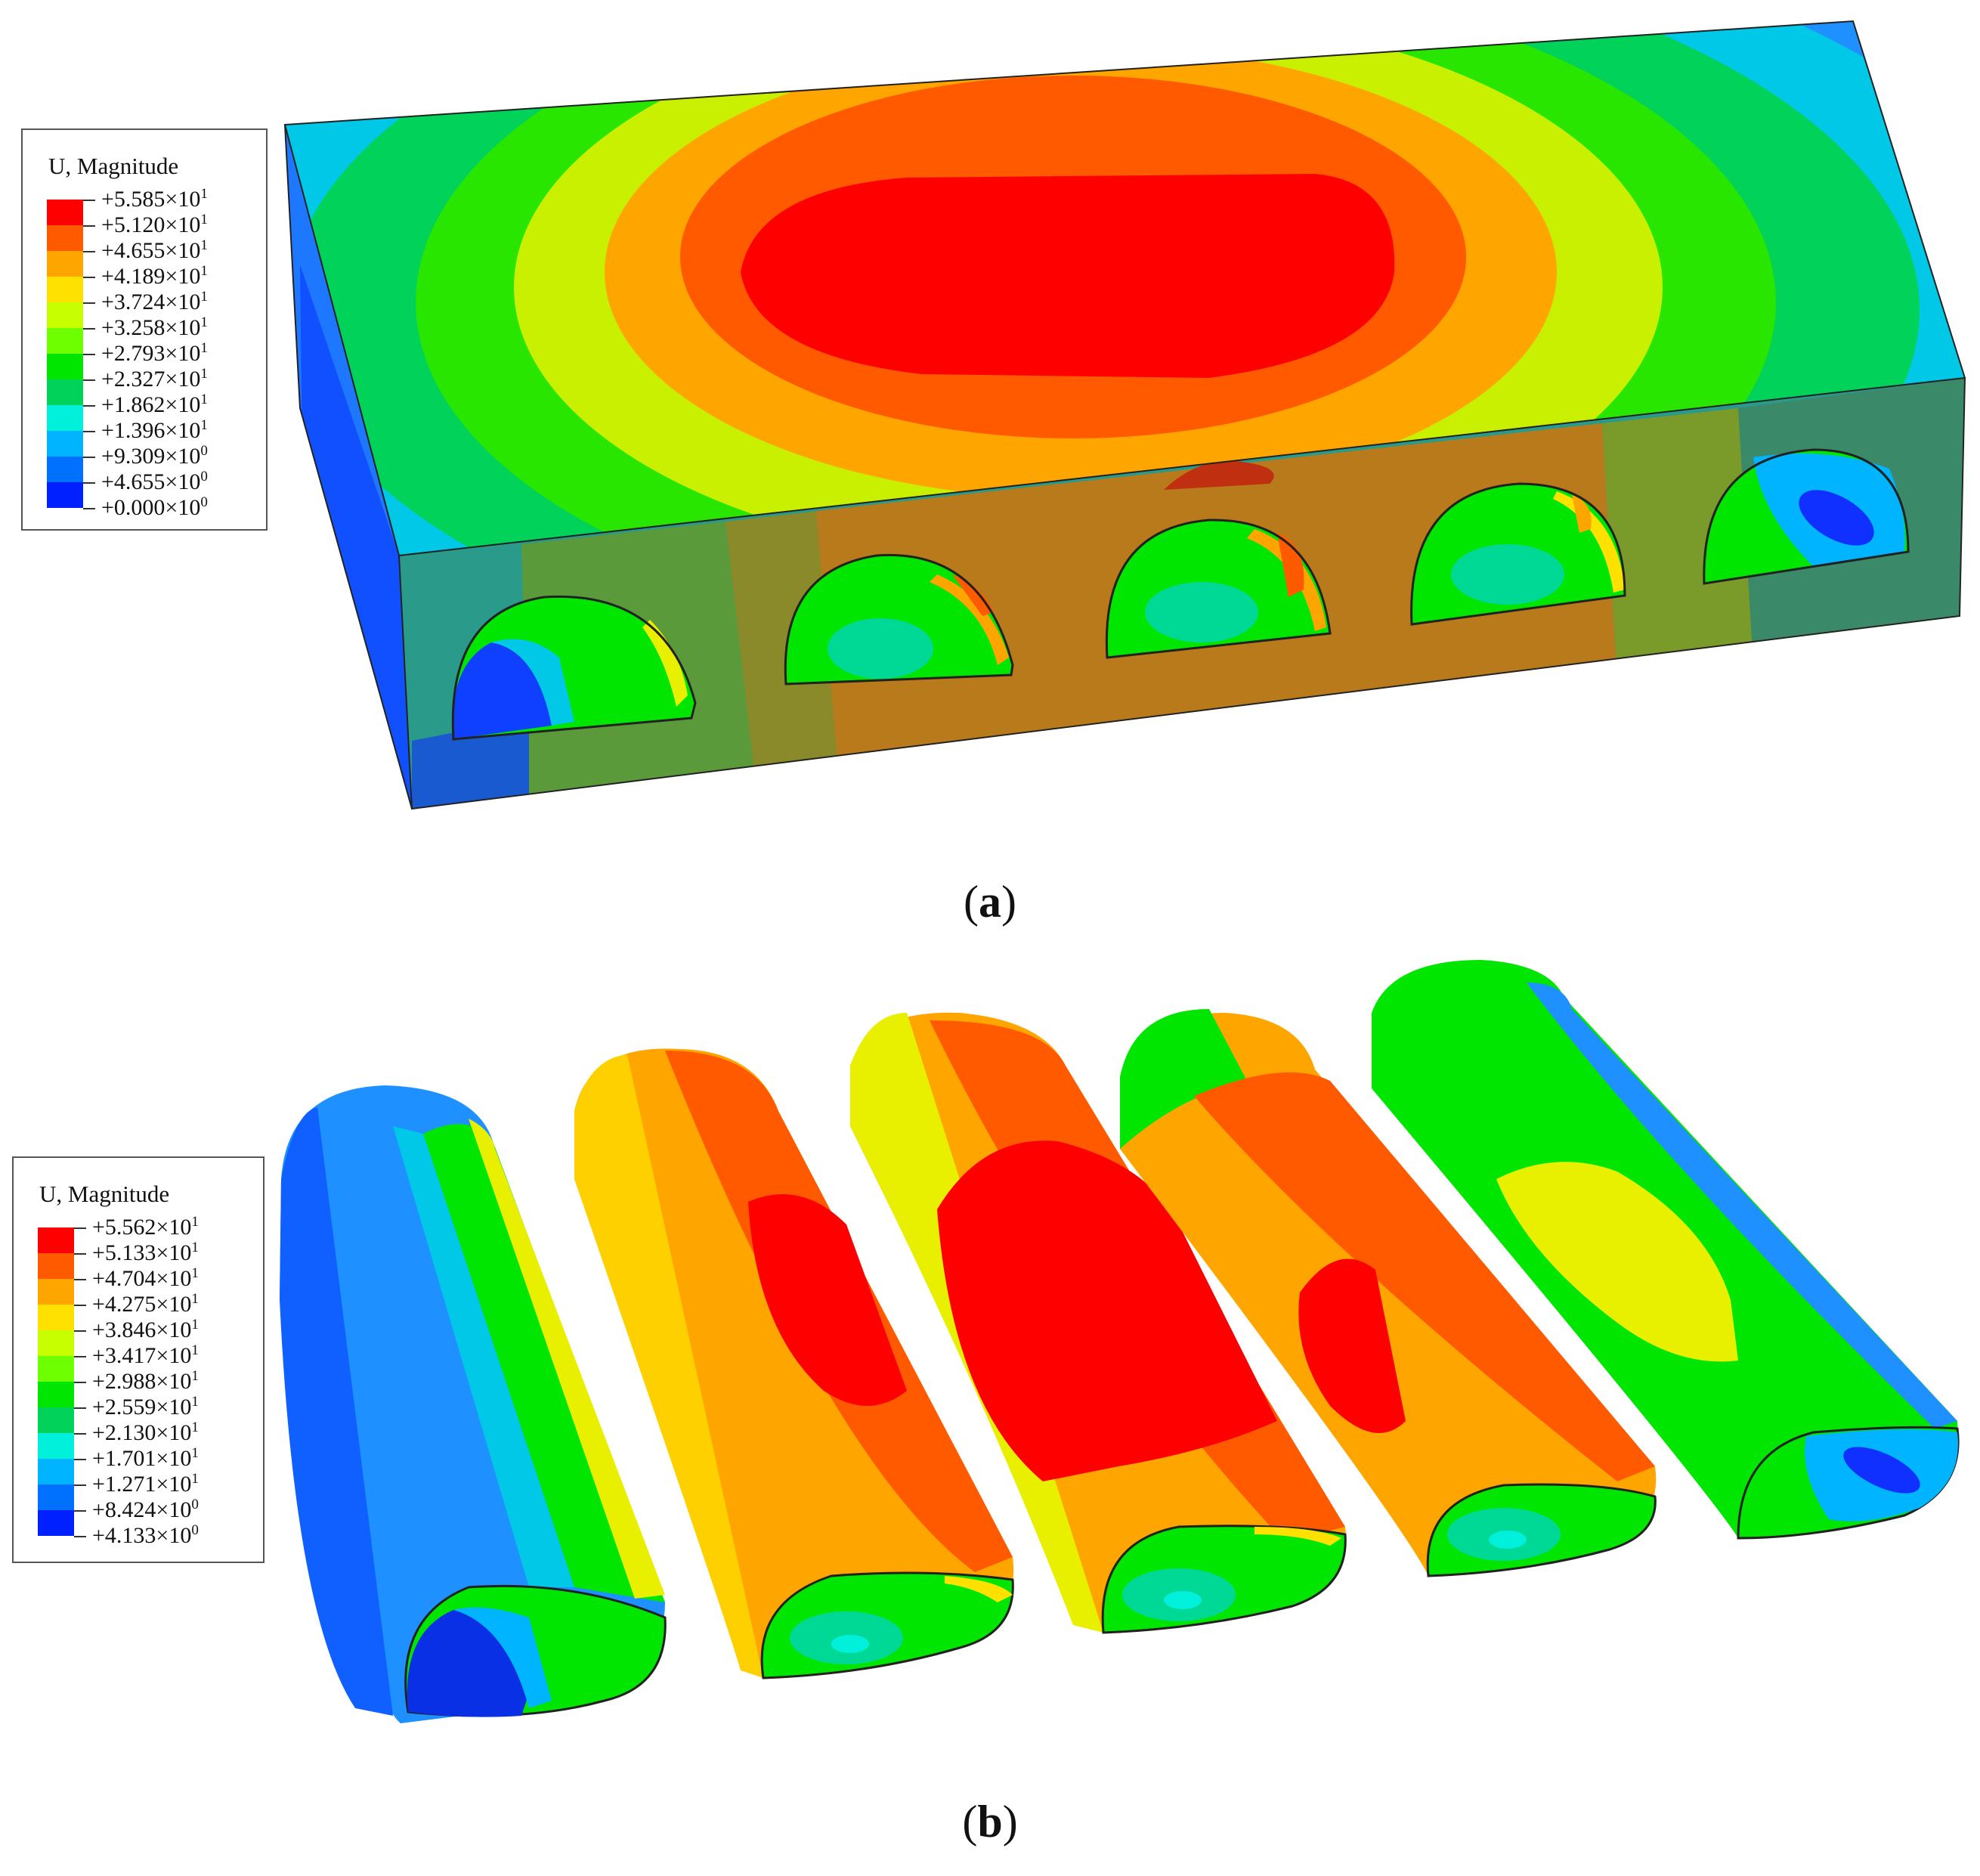 The width and height of the screenshot is (1980, 1876). What do you see at coordinates (155, 430) in the screenshot?
I see `legend-value: +1.396×101` at bounding box center [155, 430].